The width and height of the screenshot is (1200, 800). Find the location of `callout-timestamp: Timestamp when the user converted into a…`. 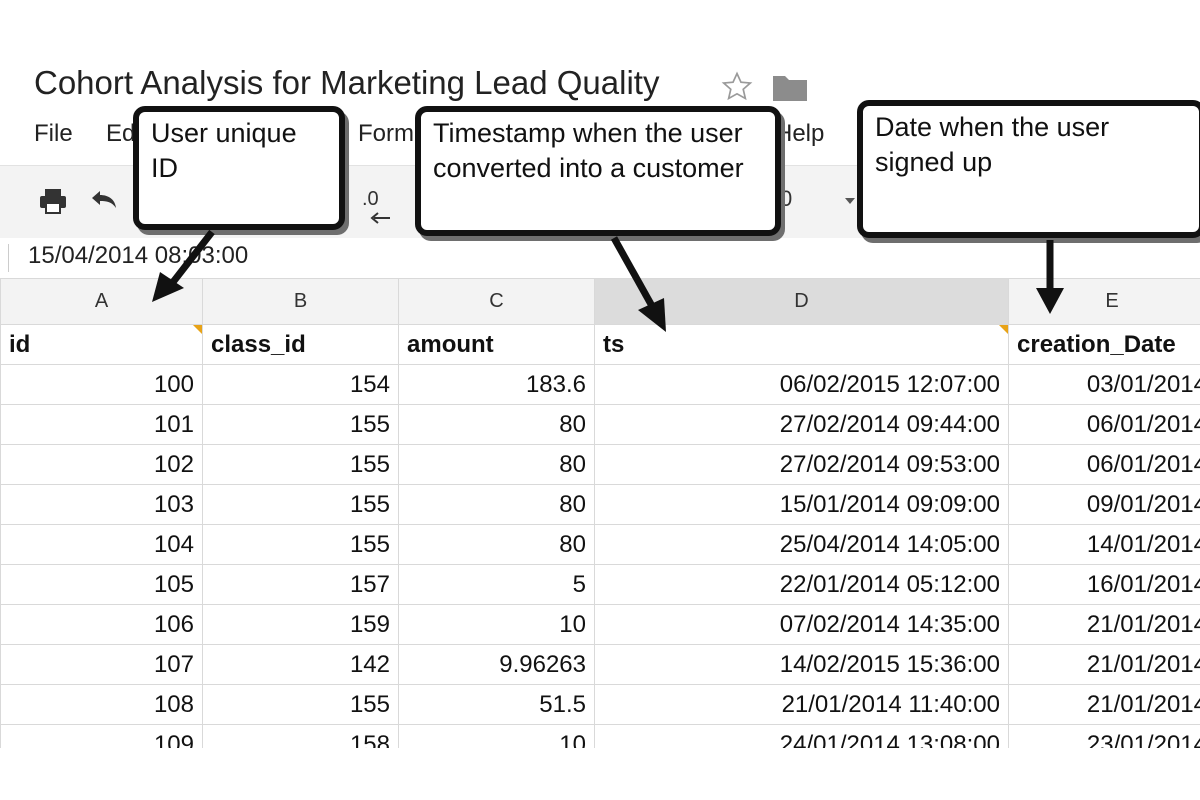

callout-timestamp: Timestamp when the user converted into a… is located at coordinates (598, 171).